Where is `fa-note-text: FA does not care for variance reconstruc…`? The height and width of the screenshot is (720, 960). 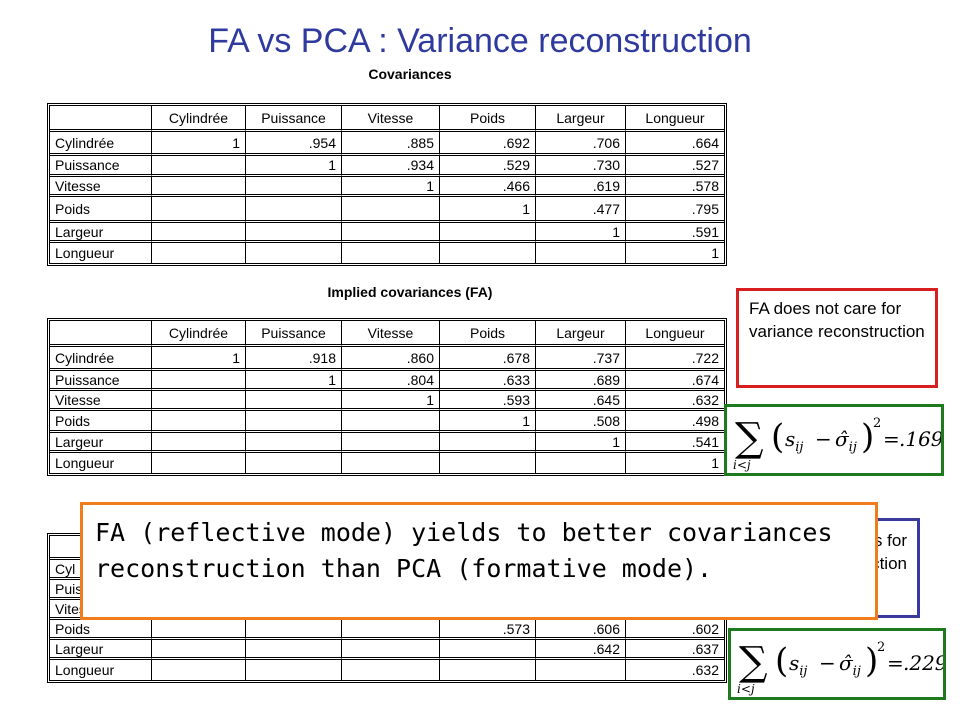
fa-note-text: FA does not care for variance reconstruc… is located at coordinates (837, 320).